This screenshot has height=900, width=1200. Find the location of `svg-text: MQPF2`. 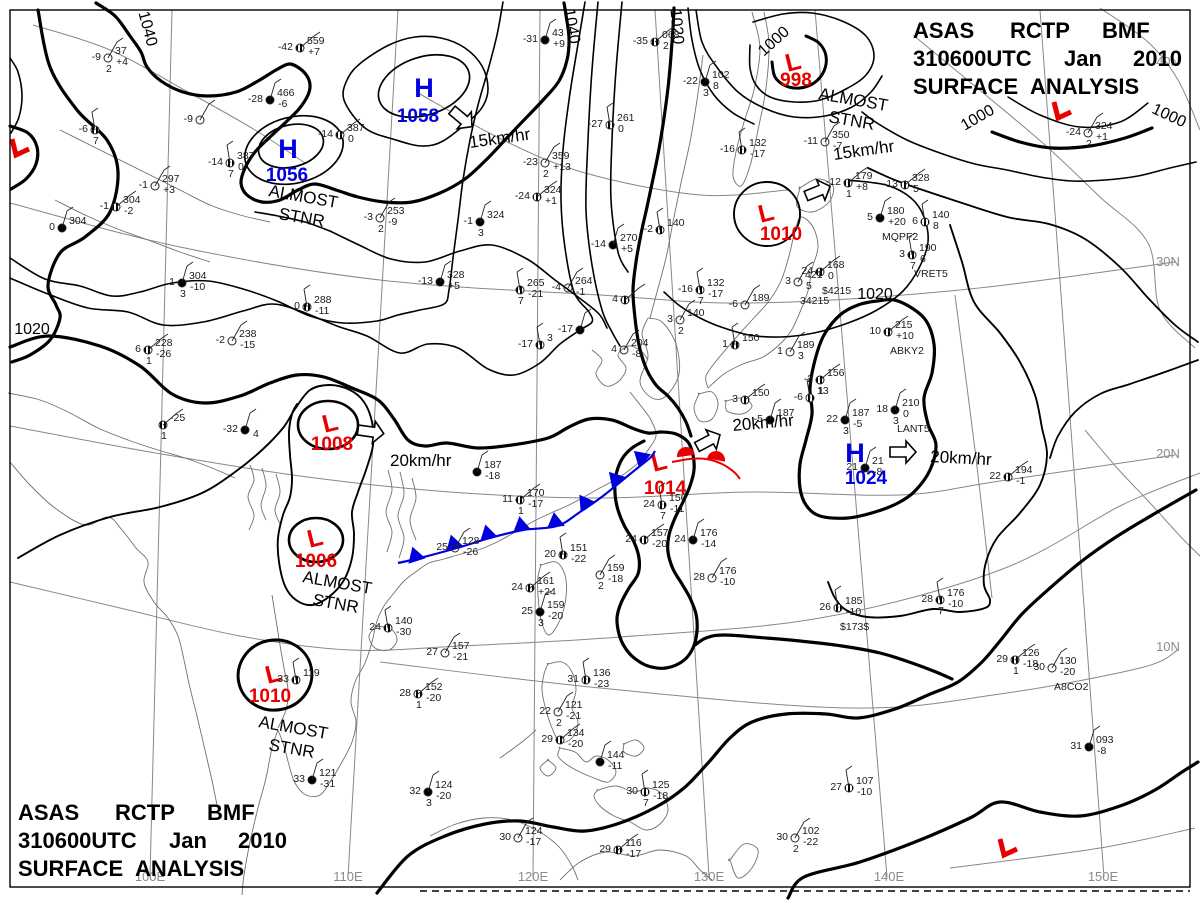

svg-text: MQPF2 is located at coordinates (900, 237).